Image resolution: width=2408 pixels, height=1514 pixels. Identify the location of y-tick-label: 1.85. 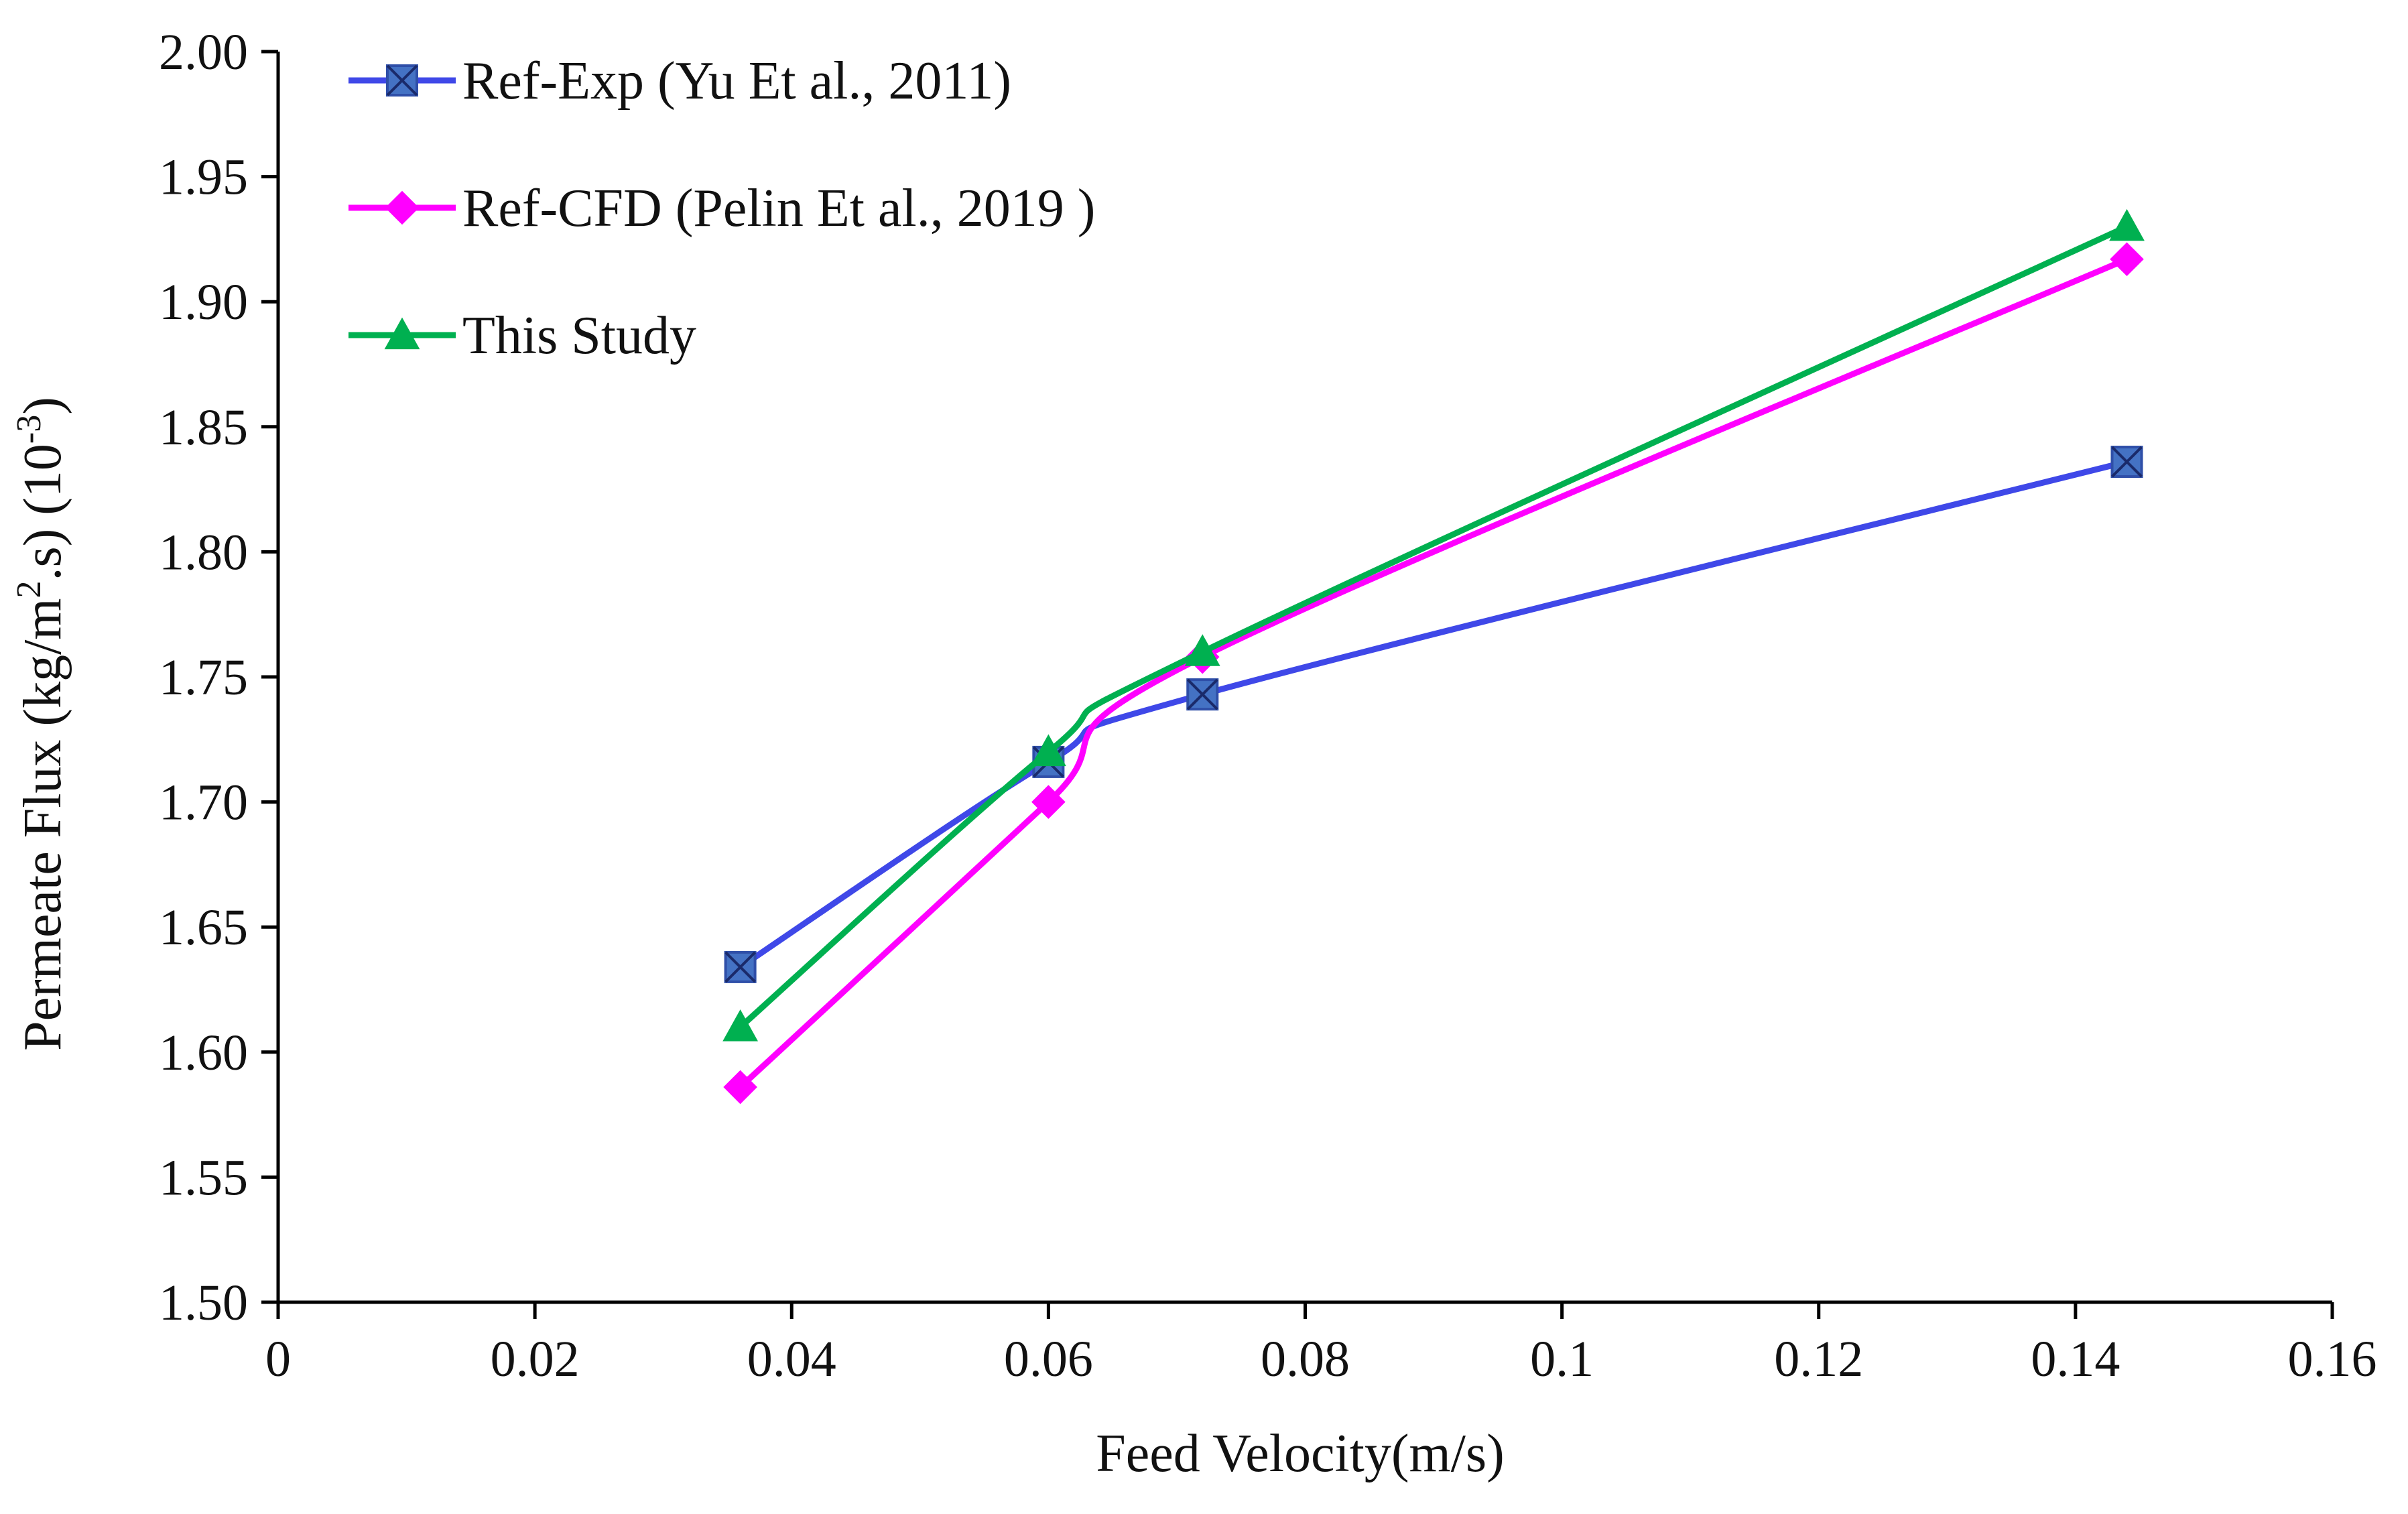
(203, 427).